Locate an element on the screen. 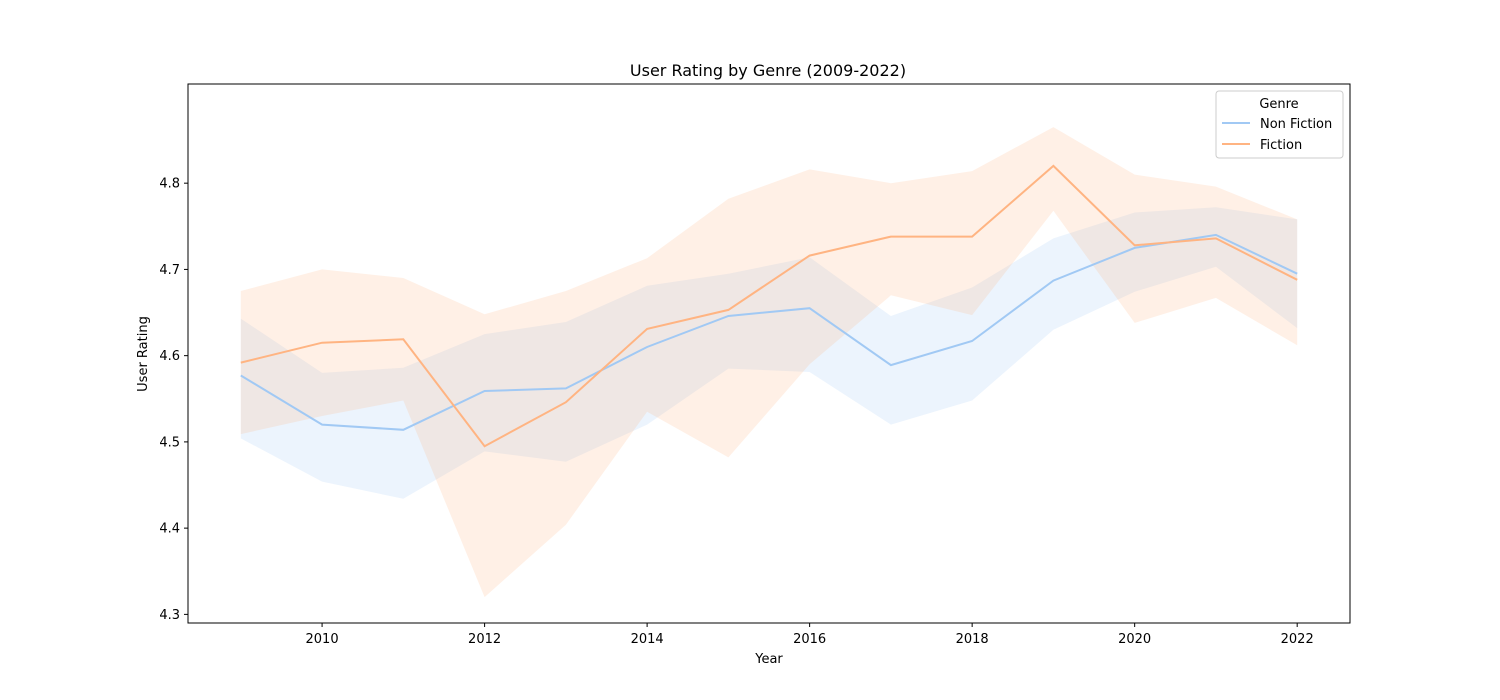  x-tick-label: 2016 is located at coordinates (809, 639).